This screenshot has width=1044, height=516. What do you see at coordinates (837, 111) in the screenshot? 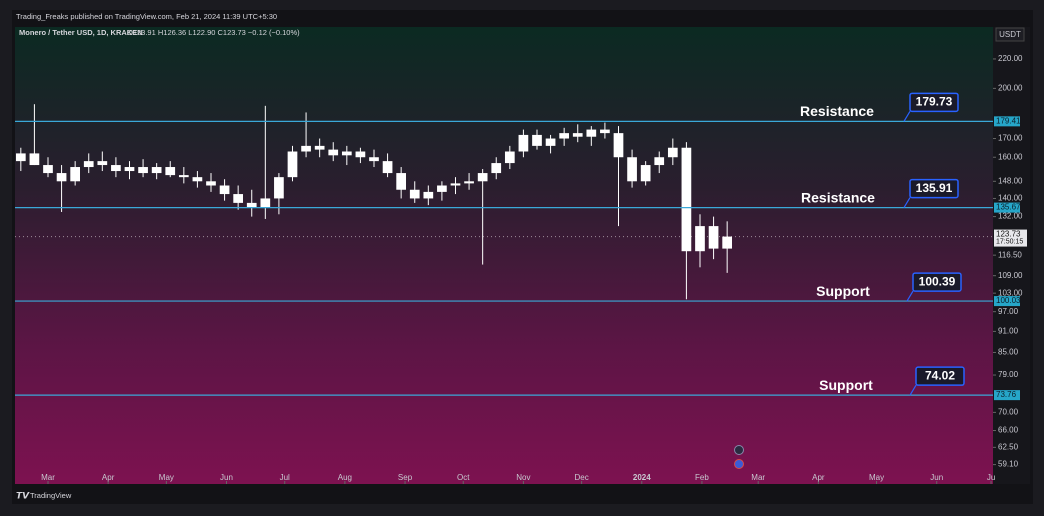
I see `level-name: Resistance` at bounding box center [837, 111].